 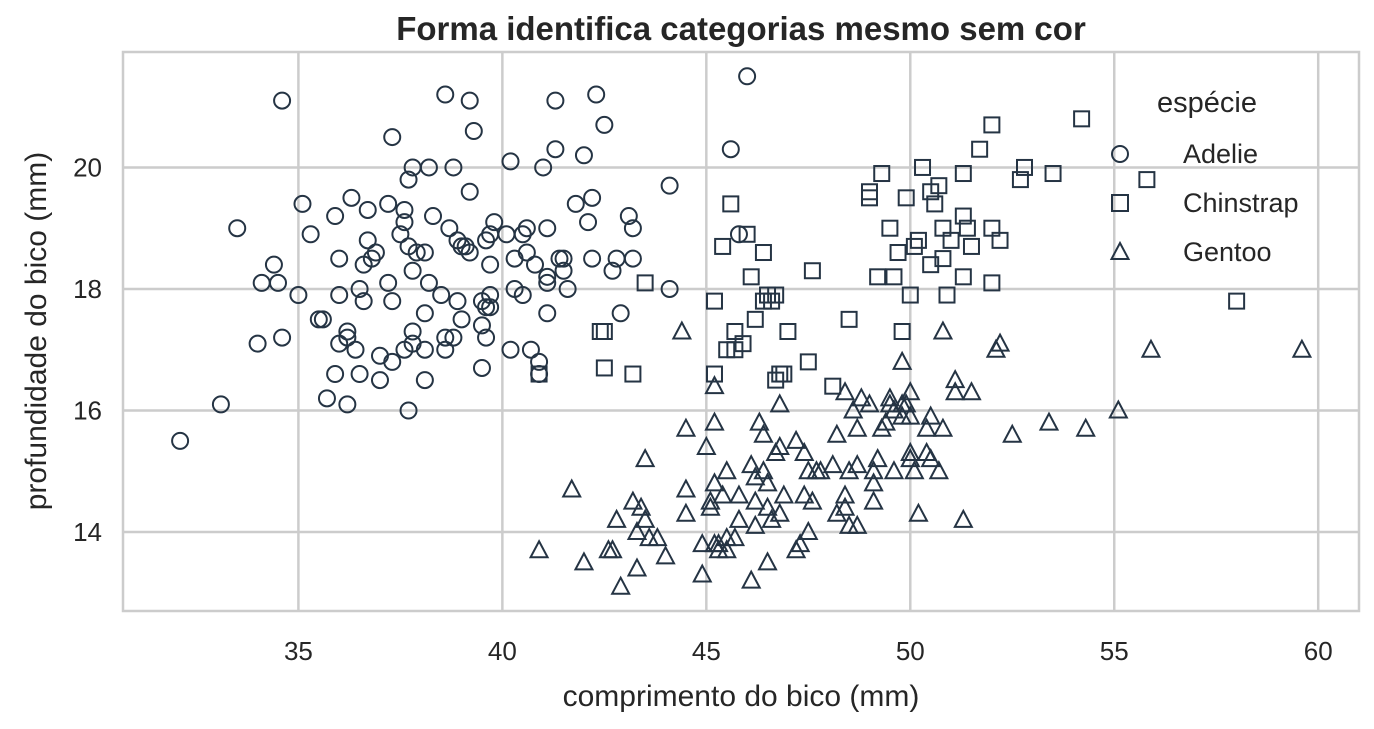 What do you see at coordinates (87, 289) in the screenshot?
I see `y-tick-label: 18` at bounding box center [87, 289].